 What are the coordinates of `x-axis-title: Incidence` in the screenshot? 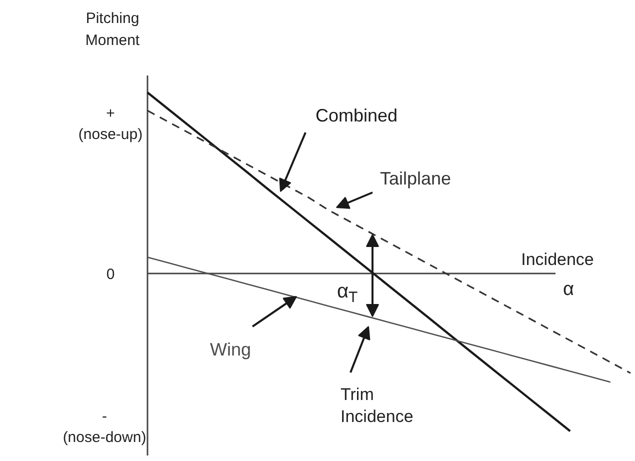 It's located at (557, 259).